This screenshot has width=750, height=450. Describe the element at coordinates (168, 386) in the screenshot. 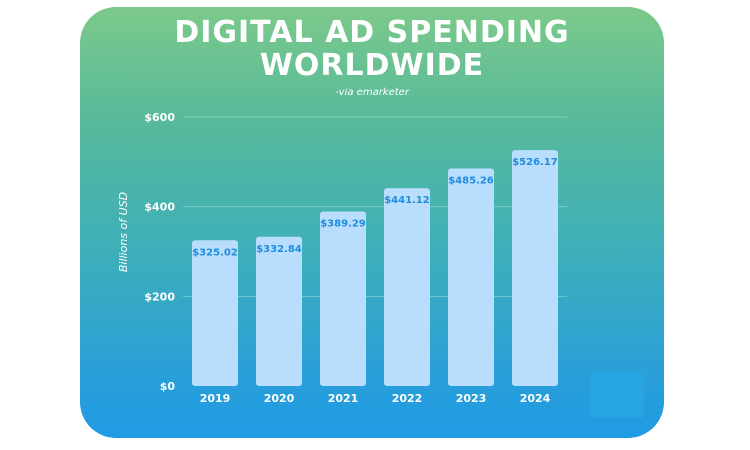

I see `y-tick-label: $0` at that location.